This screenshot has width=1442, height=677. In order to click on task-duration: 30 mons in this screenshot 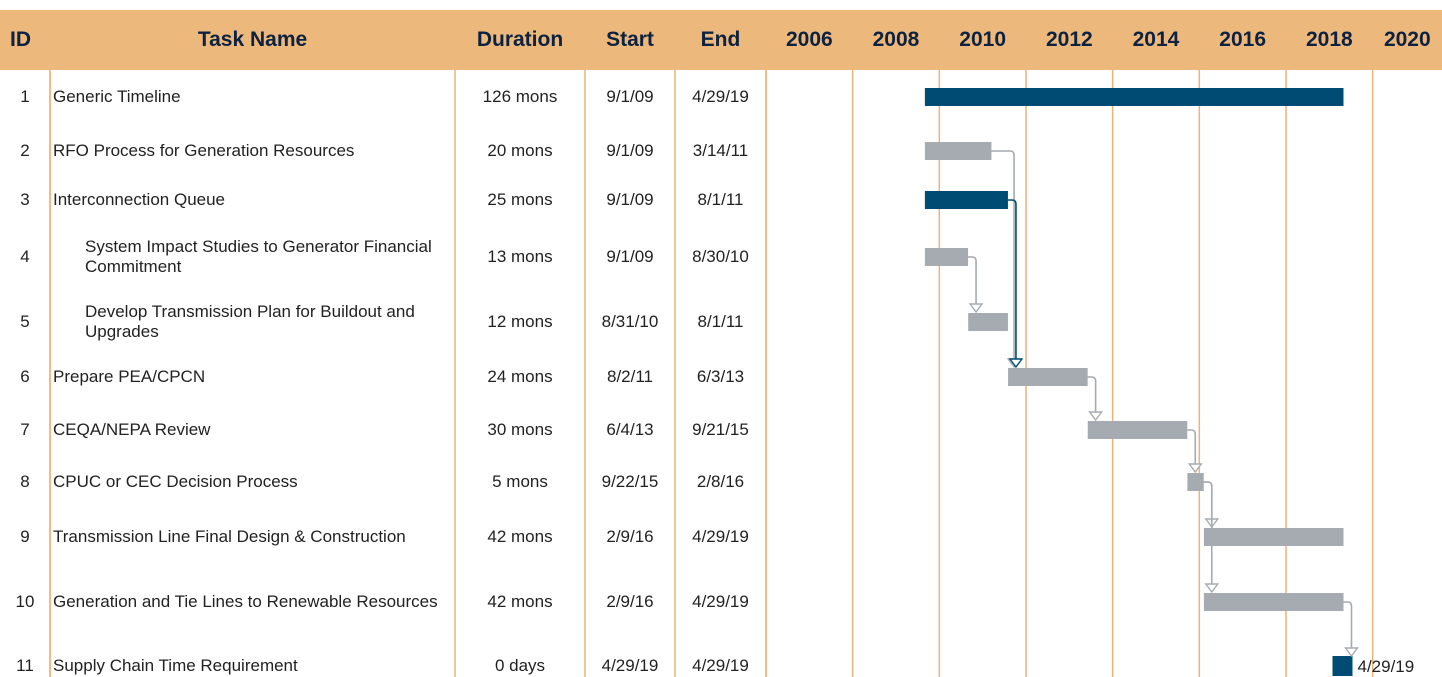, I will do `click(520, 429)`.